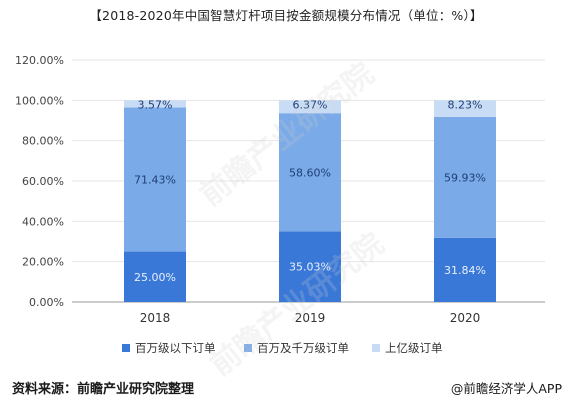  Describe the element at coordinates (286, 15) in the screenshot. I see `chart-title: 【2018-2020年中国智慧灯杆项目按金额规模分布情况（单位：%）】` at that location.